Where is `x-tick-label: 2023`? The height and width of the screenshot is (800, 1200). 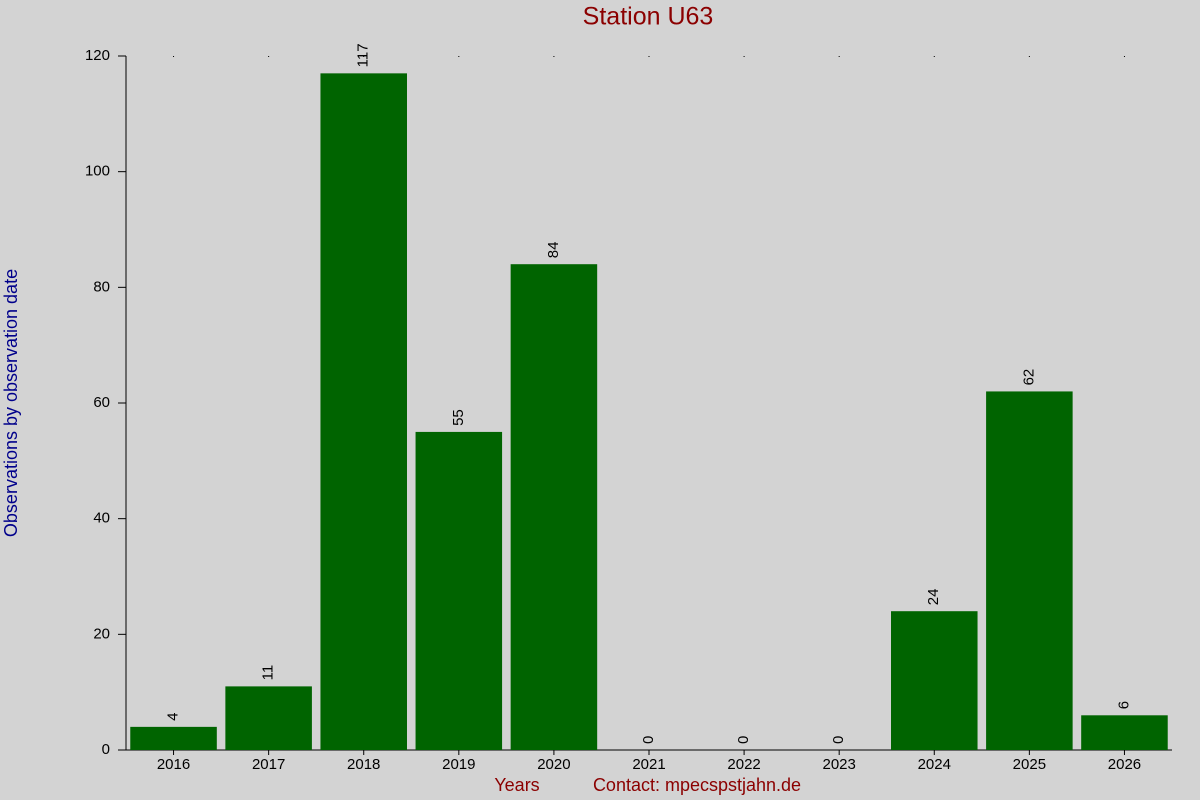 x-tick-label: 2023 is located at coordinates (838, 764).